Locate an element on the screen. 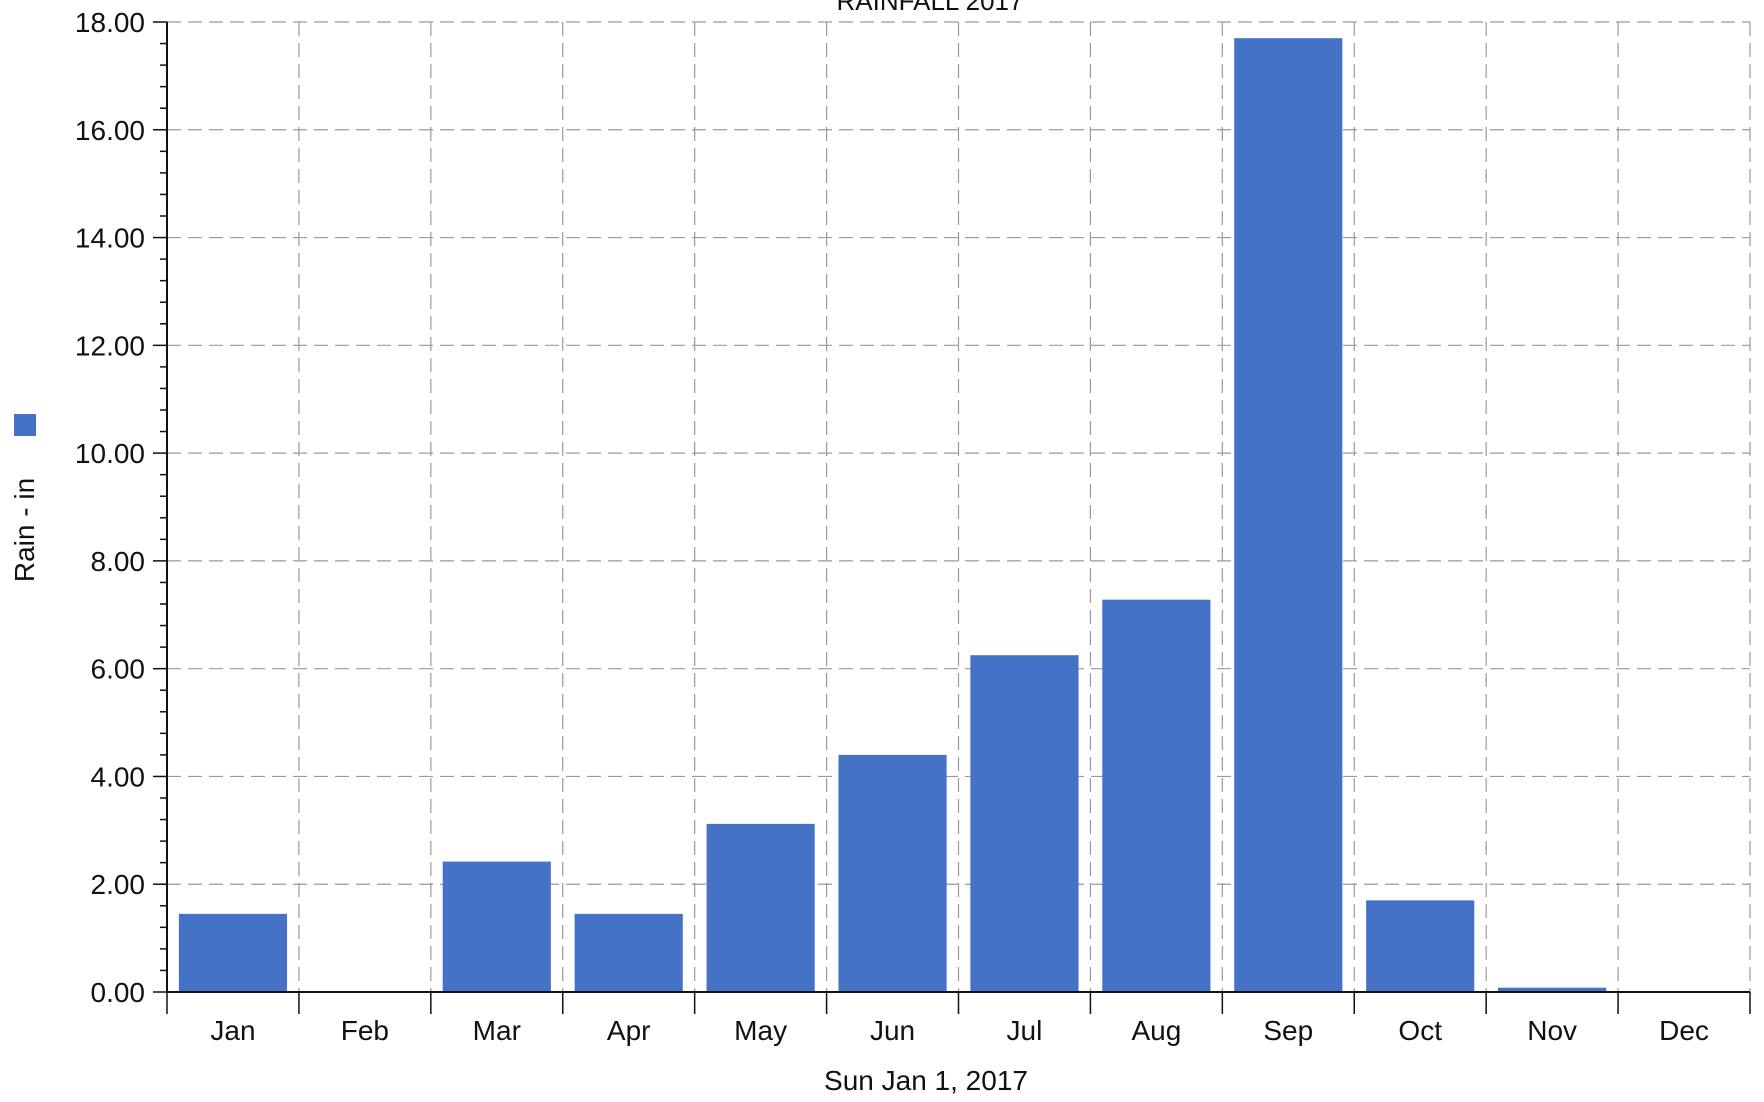 Image resolution: width=1764 pixels, height=1102 pixels. bar-jan is located at coordinates (233, 952).